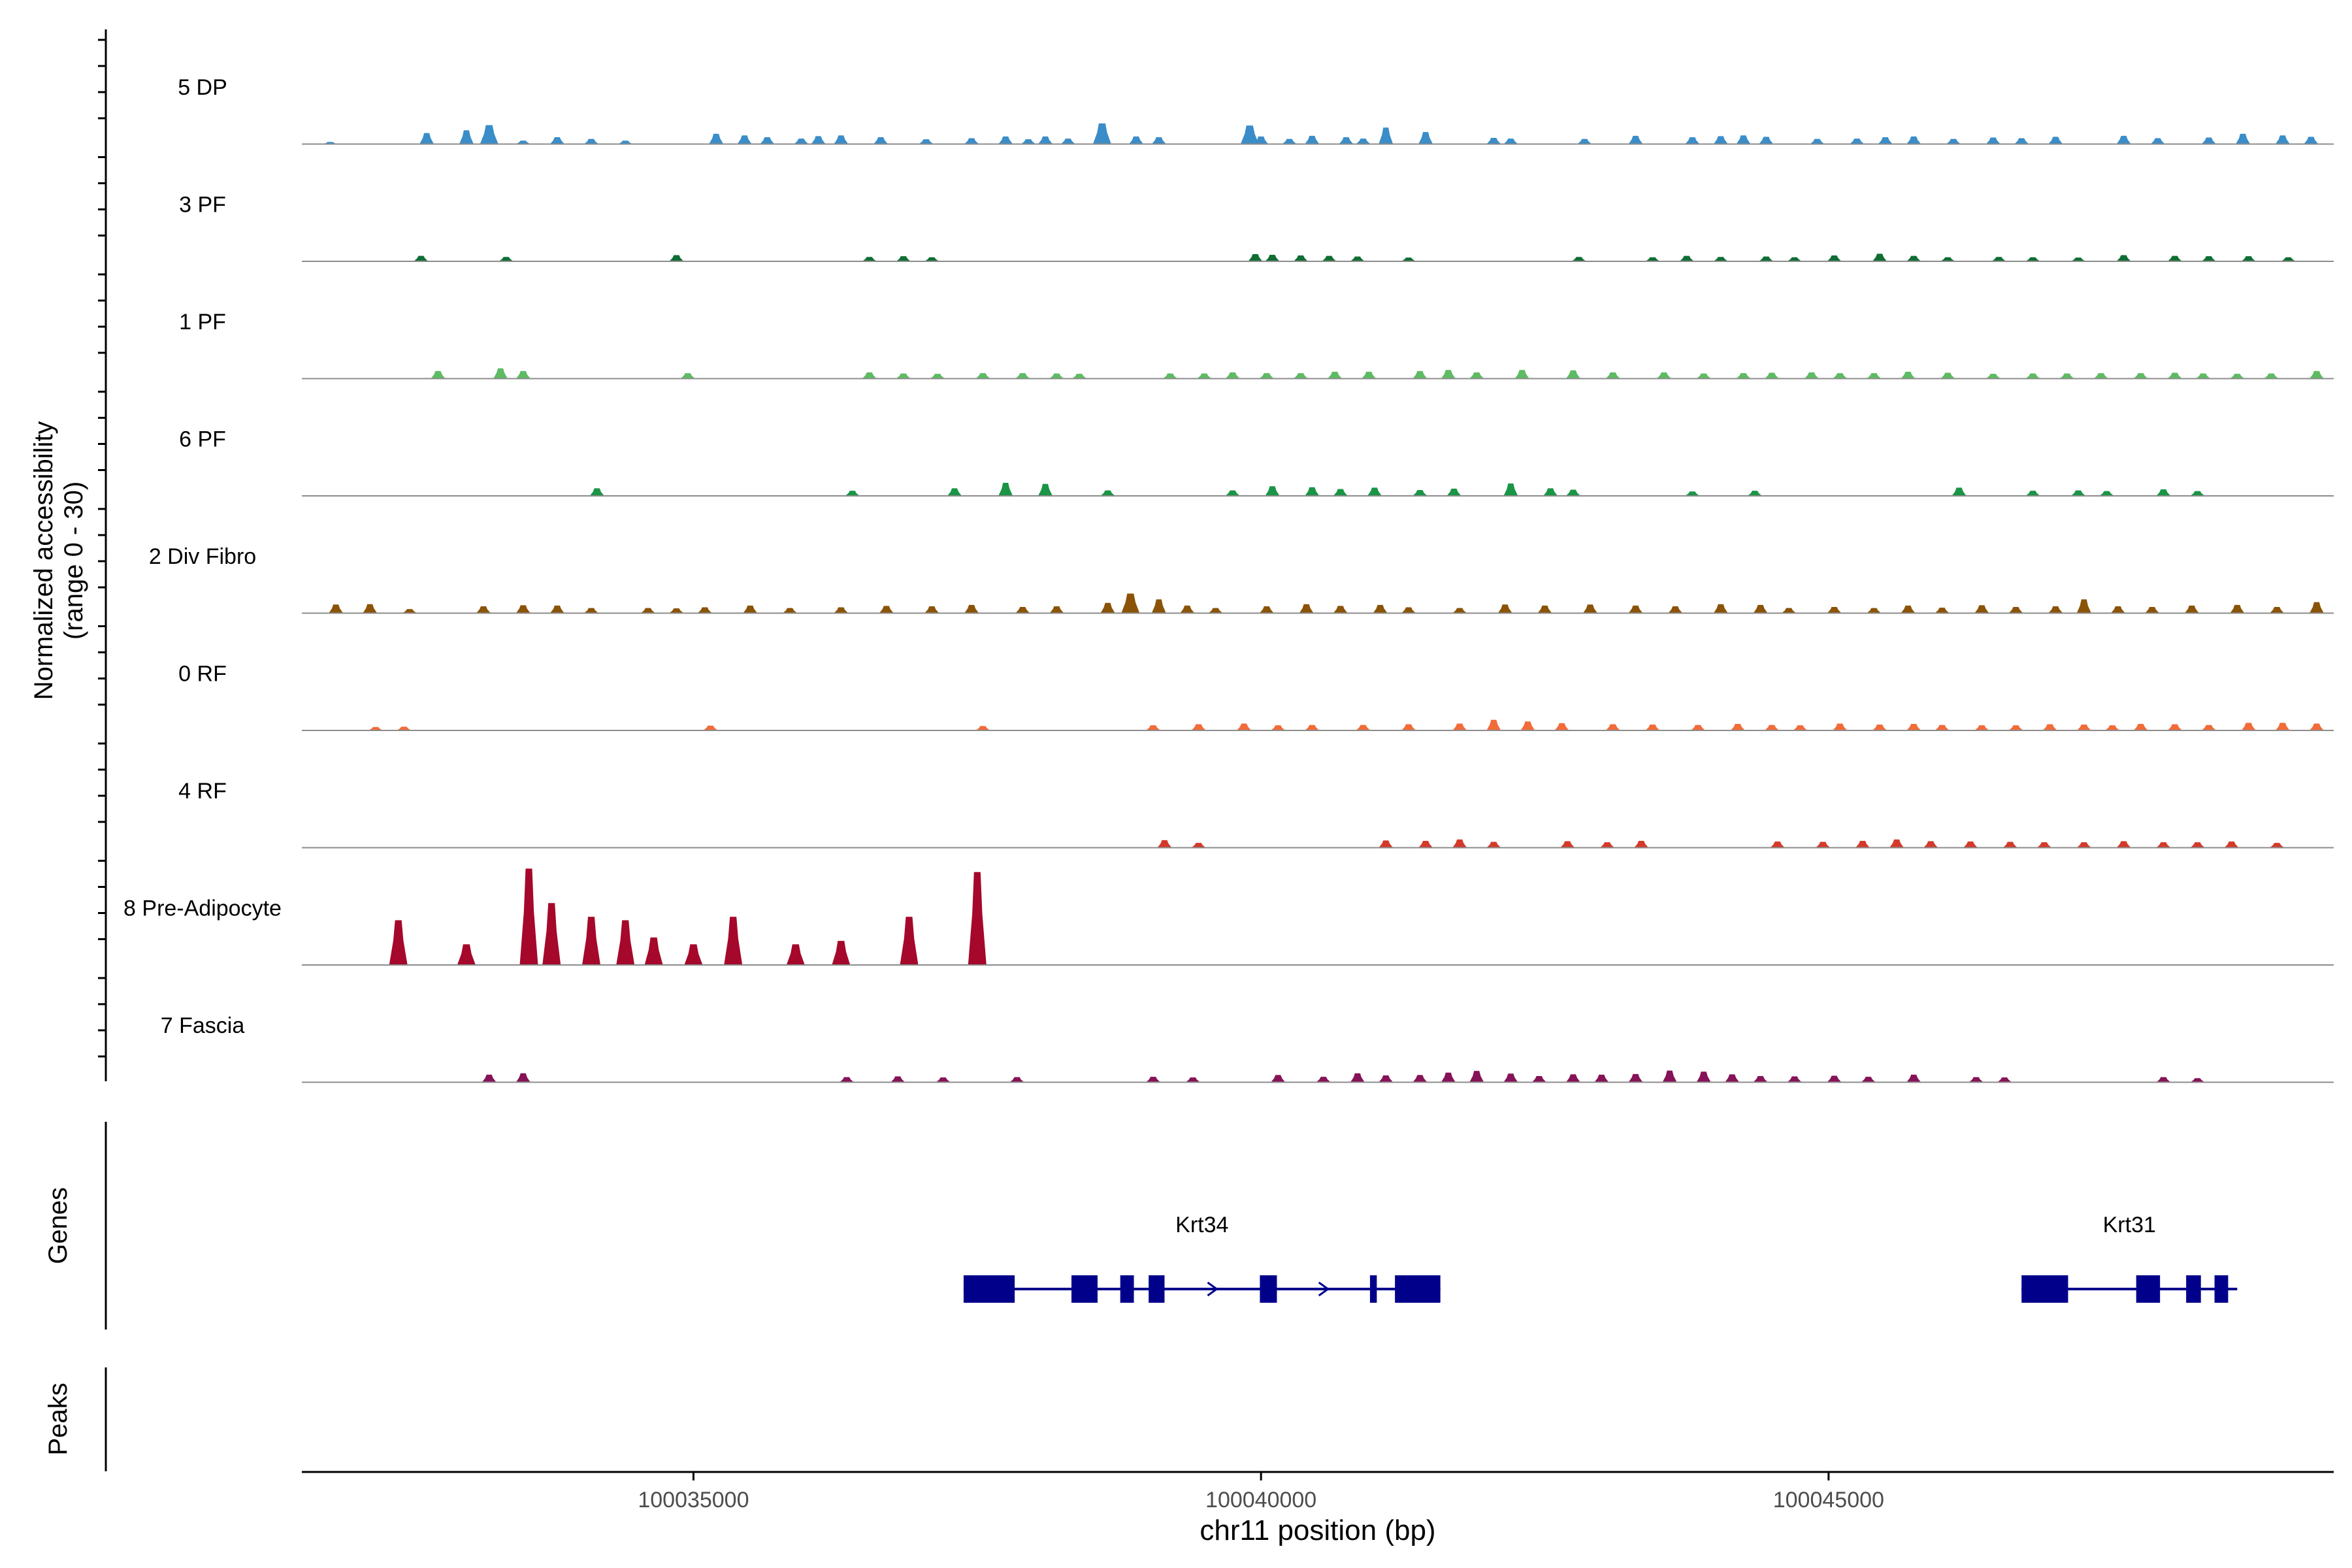 The width and height of the screenshot is (2352, 1568). Describe the element at coordinates (202, 908) in the screenshot. I see `track-label-8-pre-adipocyte: 8 Pre-Adipocyte` at that location.